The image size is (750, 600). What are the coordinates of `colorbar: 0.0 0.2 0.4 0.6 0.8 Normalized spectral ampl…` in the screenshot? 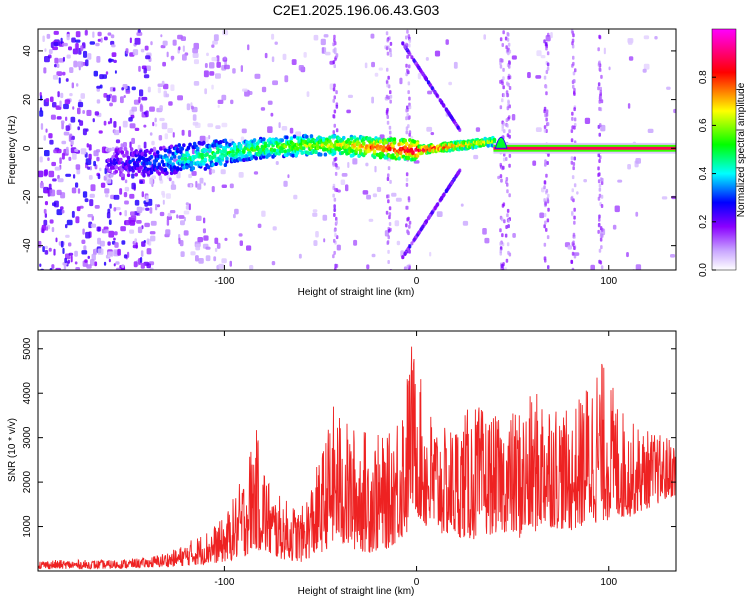 It's located at (722, 152).